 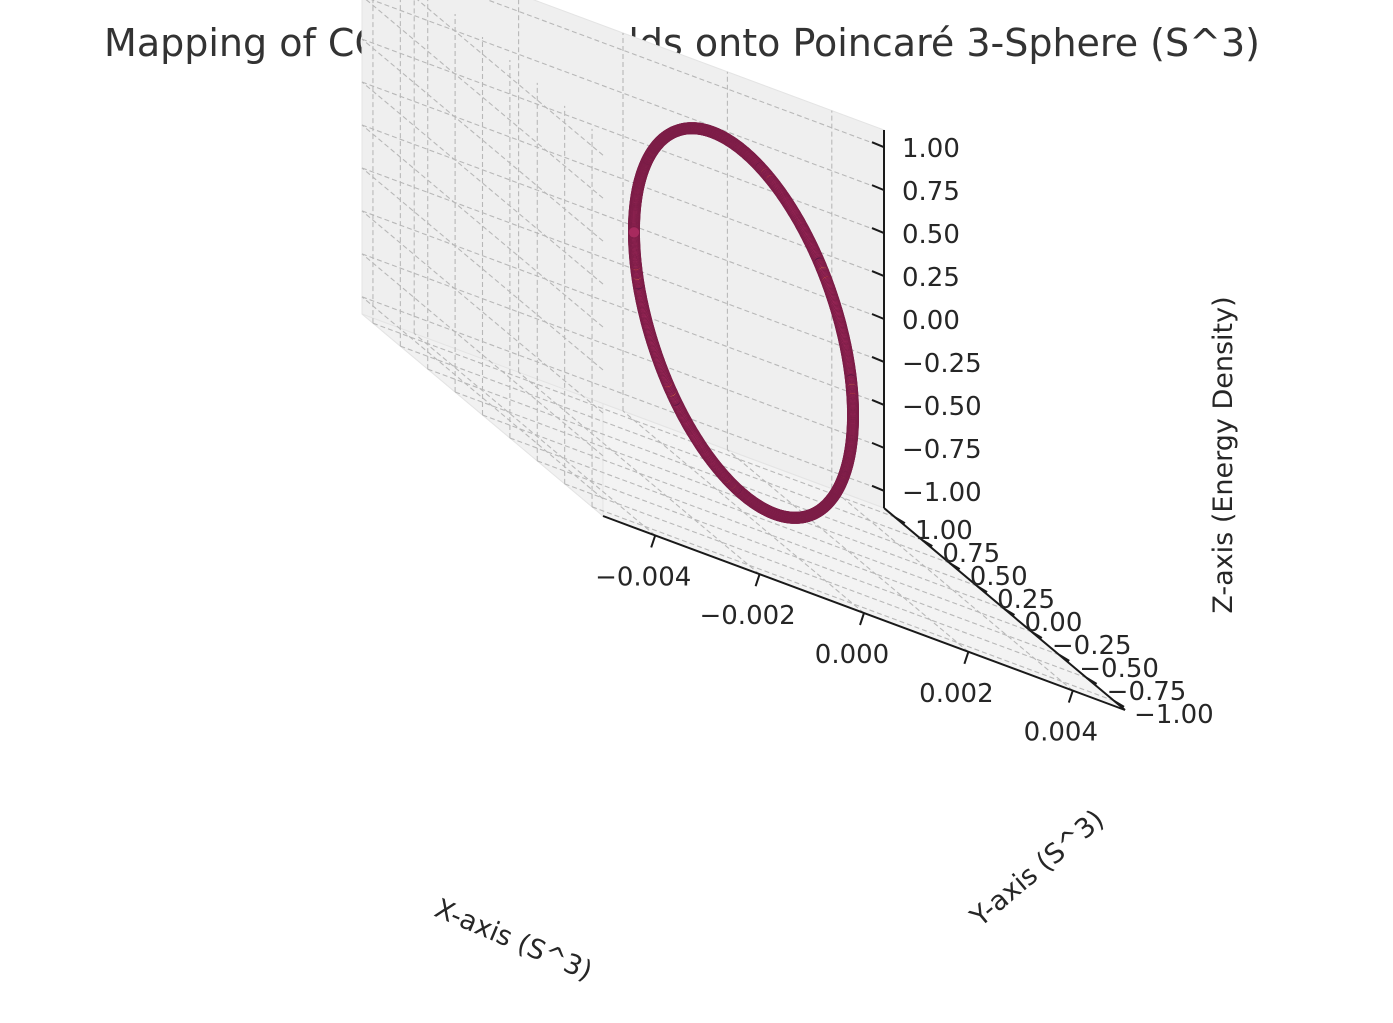 I want to click on z-tick: 0.00, so click(x=915, y=321).